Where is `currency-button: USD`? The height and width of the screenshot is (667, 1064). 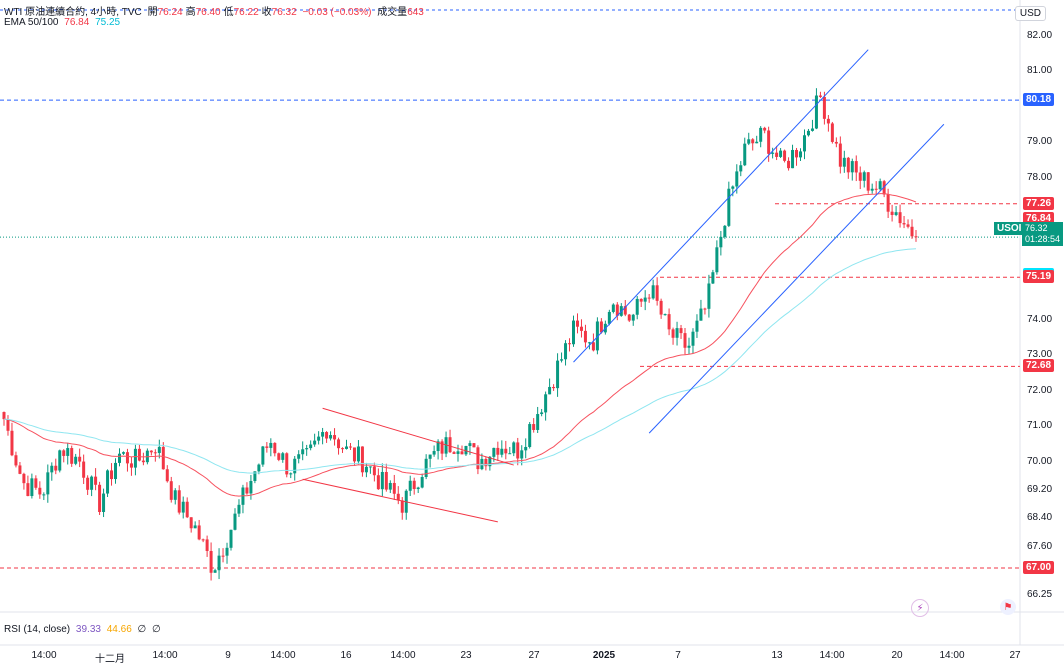 currency-button: USD is located at coordinates (1030, 13).